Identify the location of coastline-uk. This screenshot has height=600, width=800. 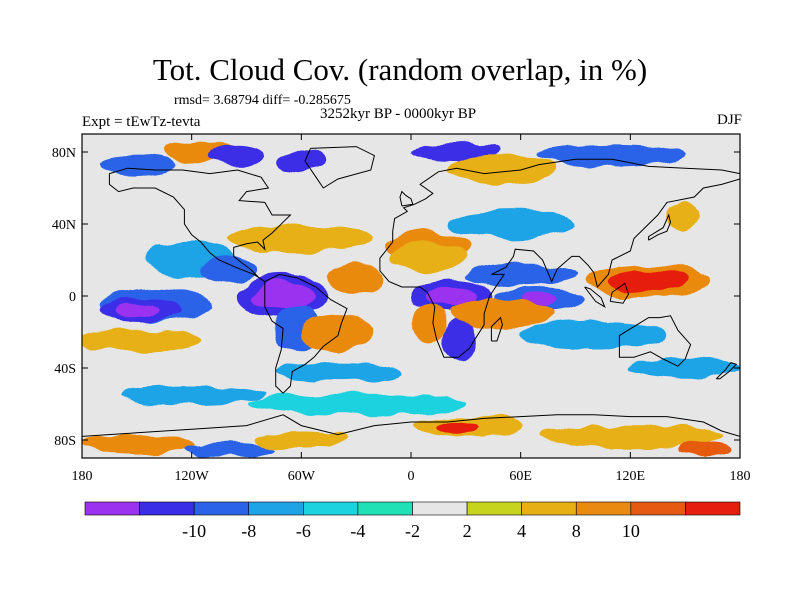
(406, 198).